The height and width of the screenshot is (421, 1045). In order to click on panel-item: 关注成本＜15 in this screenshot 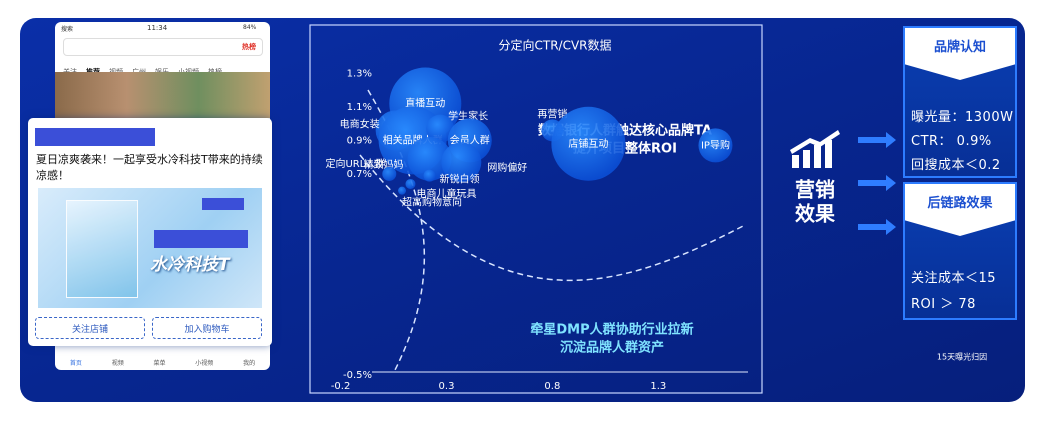, I will do `click(954, 278)`.